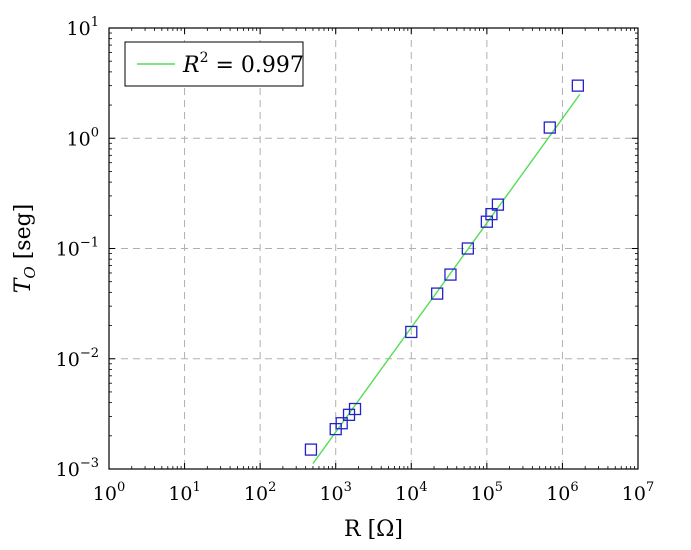 This screenshot has height=550, width=691. What do you see at coordinates (184, 492) in the screenshot?
I see `x-tick-label: 10¹` at bounding box center [184, 492].